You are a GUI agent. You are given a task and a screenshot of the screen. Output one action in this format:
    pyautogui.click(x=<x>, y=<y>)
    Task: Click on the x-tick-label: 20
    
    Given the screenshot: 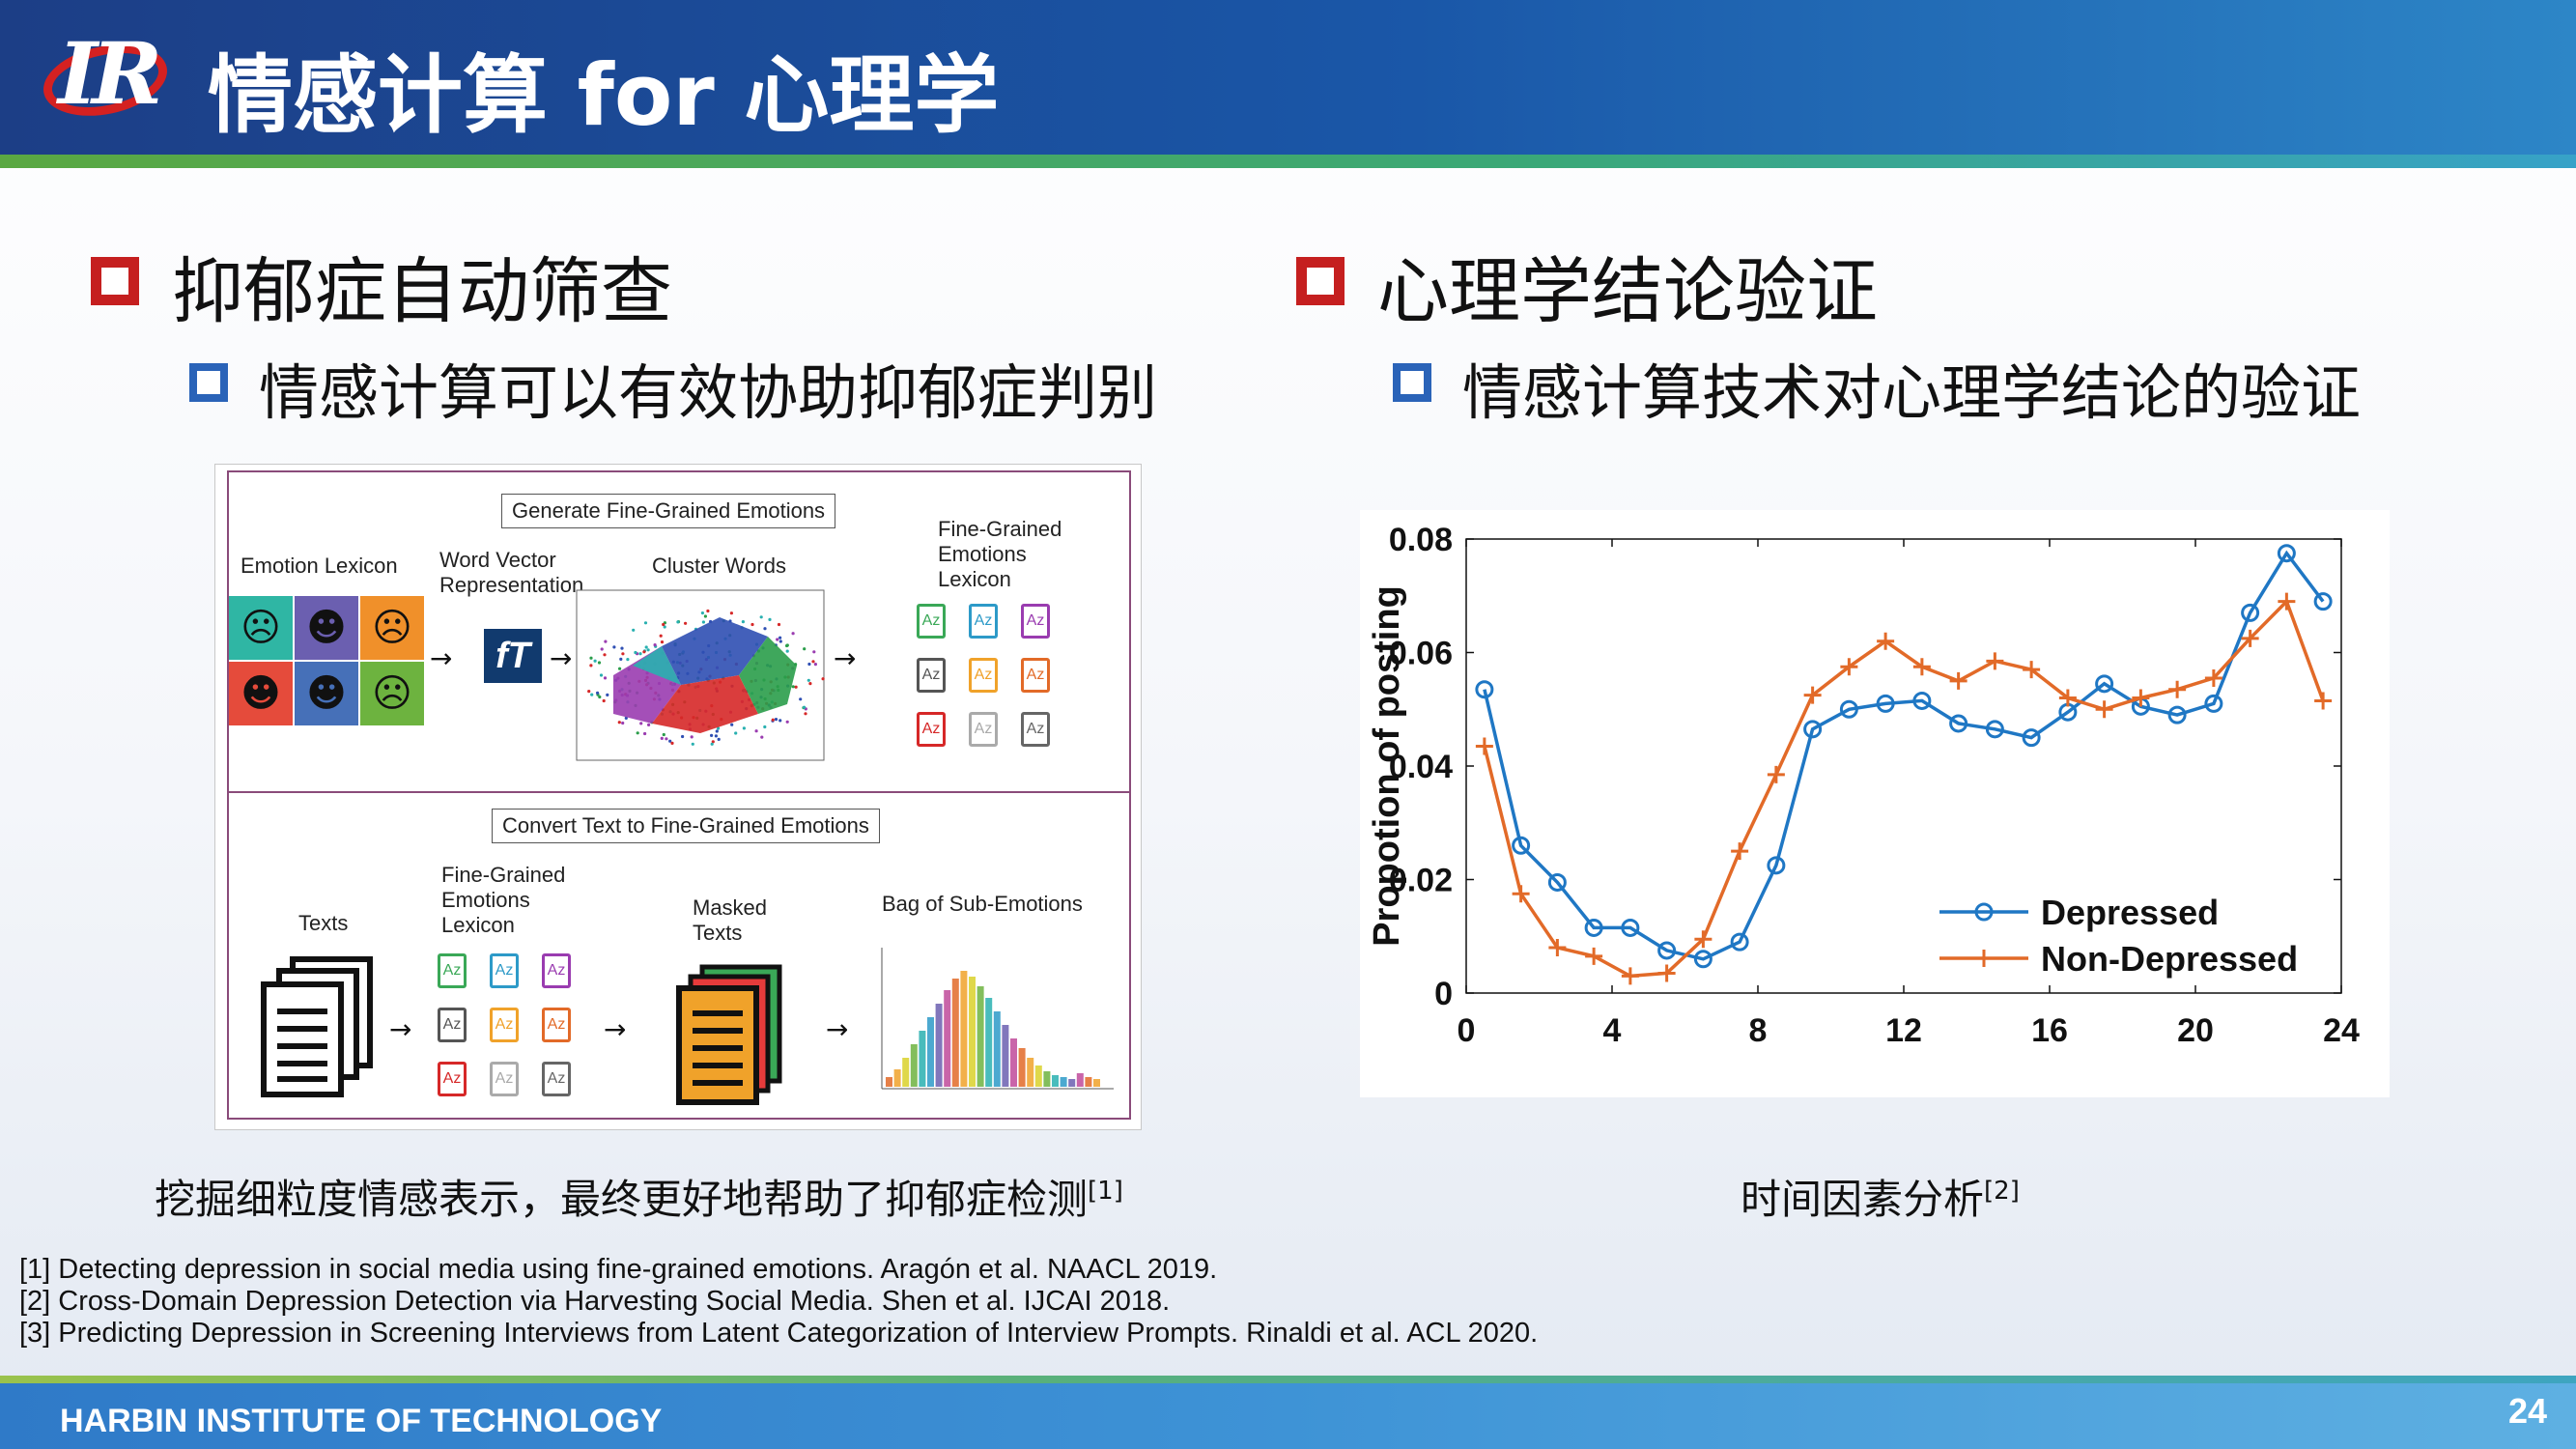 What is the action you would take?
    pyautogui.click(x=2195, y=1030)
    